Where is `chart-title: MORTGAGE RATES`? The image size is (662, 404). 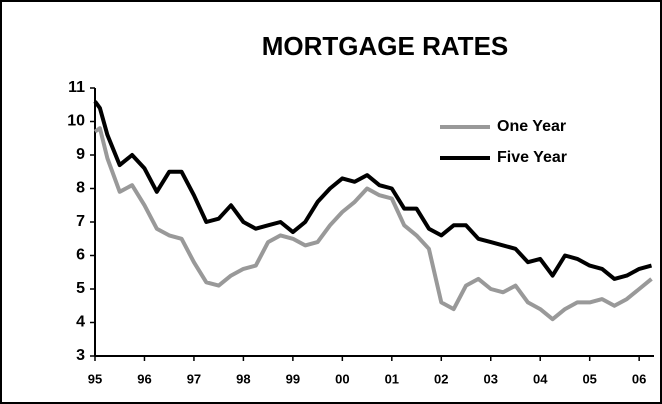 chart-title: MORTGAGE RATES is located at coordinates (385, 46).